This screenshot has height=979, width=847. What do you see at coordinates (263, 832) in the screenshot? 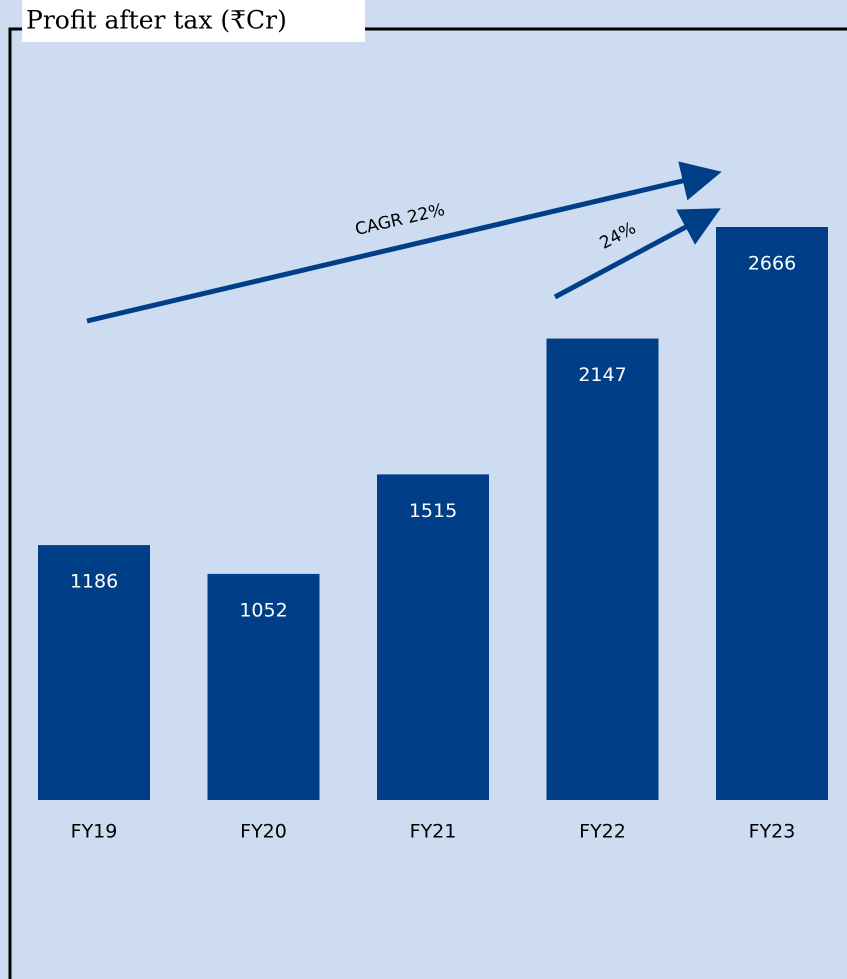
I see `x-tick-label: FY20` at bounding box center [263, 832].